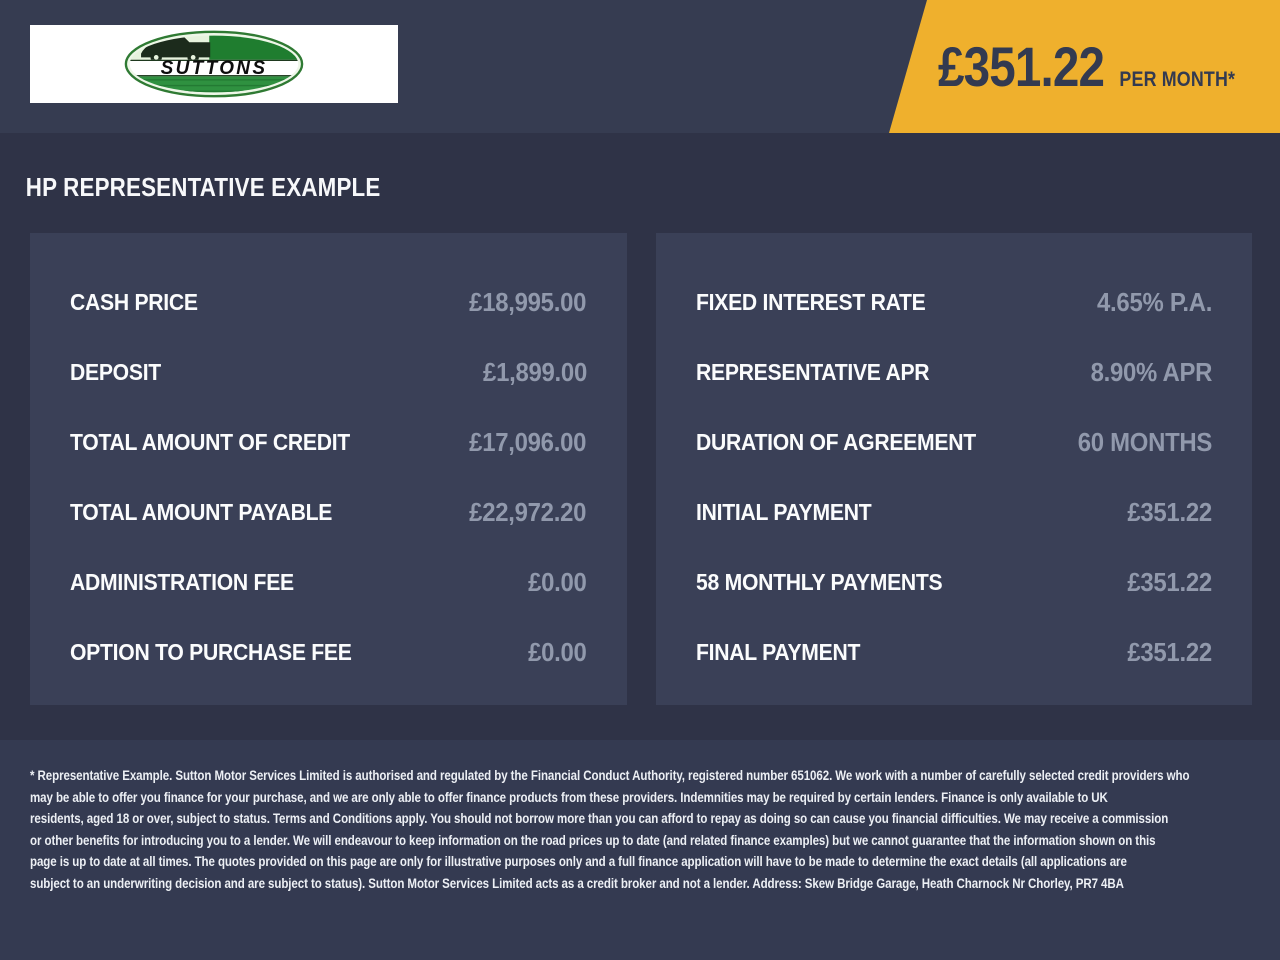  I want to click on finance-label: FIXED INTEREST RATE, so click(810, 301).